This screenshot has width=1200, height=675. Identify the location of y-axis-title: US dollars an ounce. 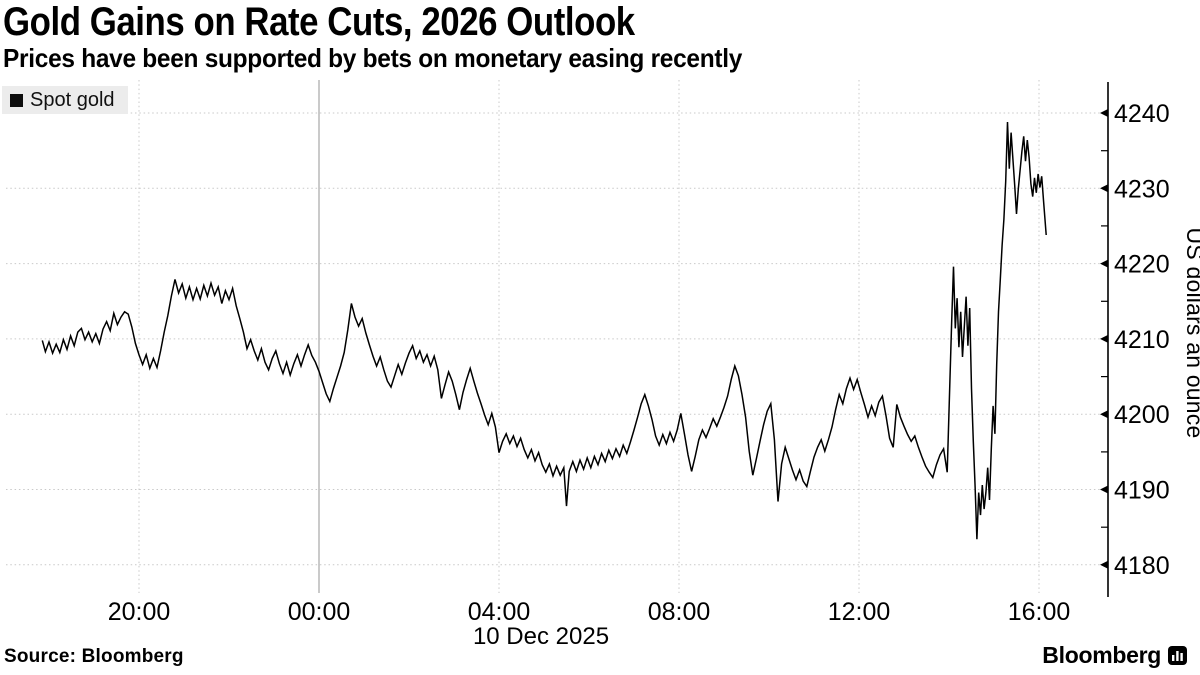
(1191, 333).